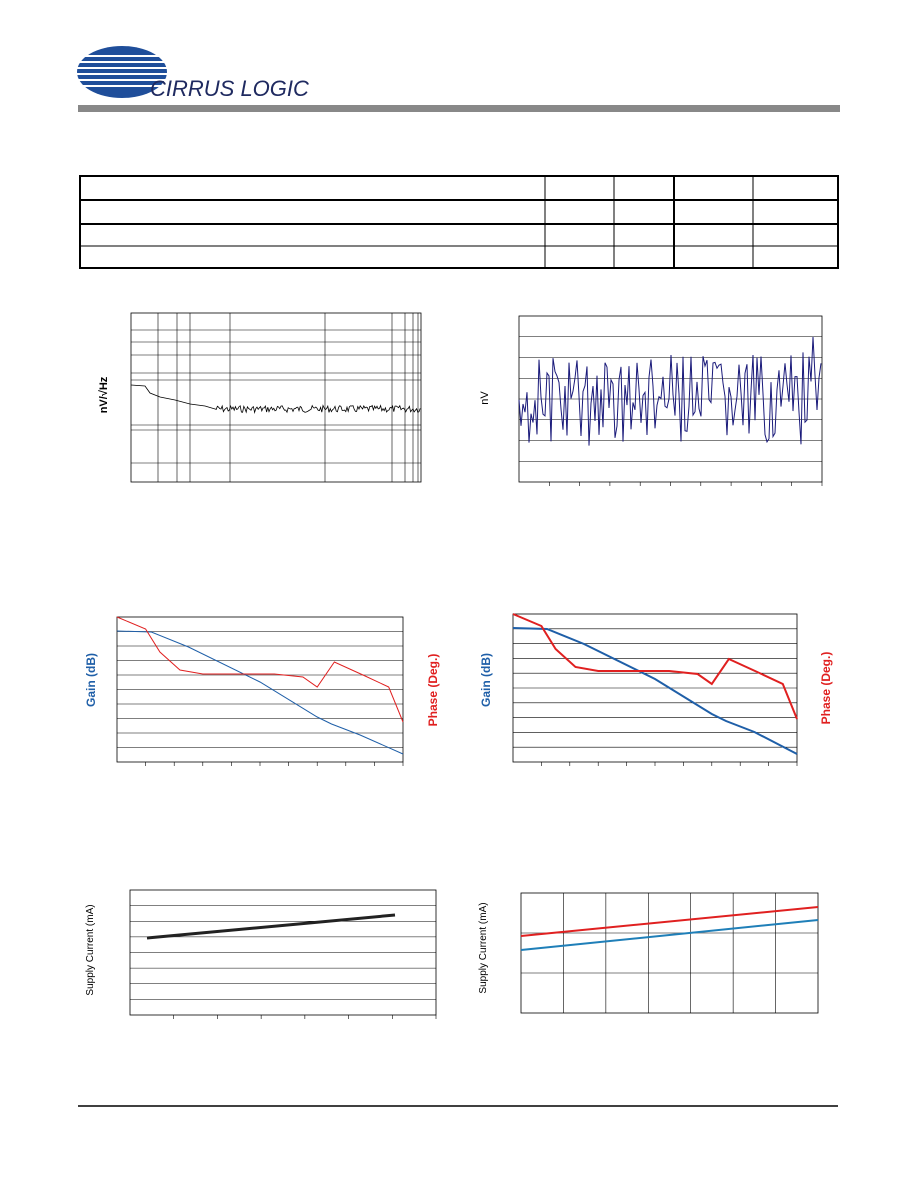 The image size is (918, 1193). I want to click on logo-text: CIRRUS LOGIC, so click(229, 88).